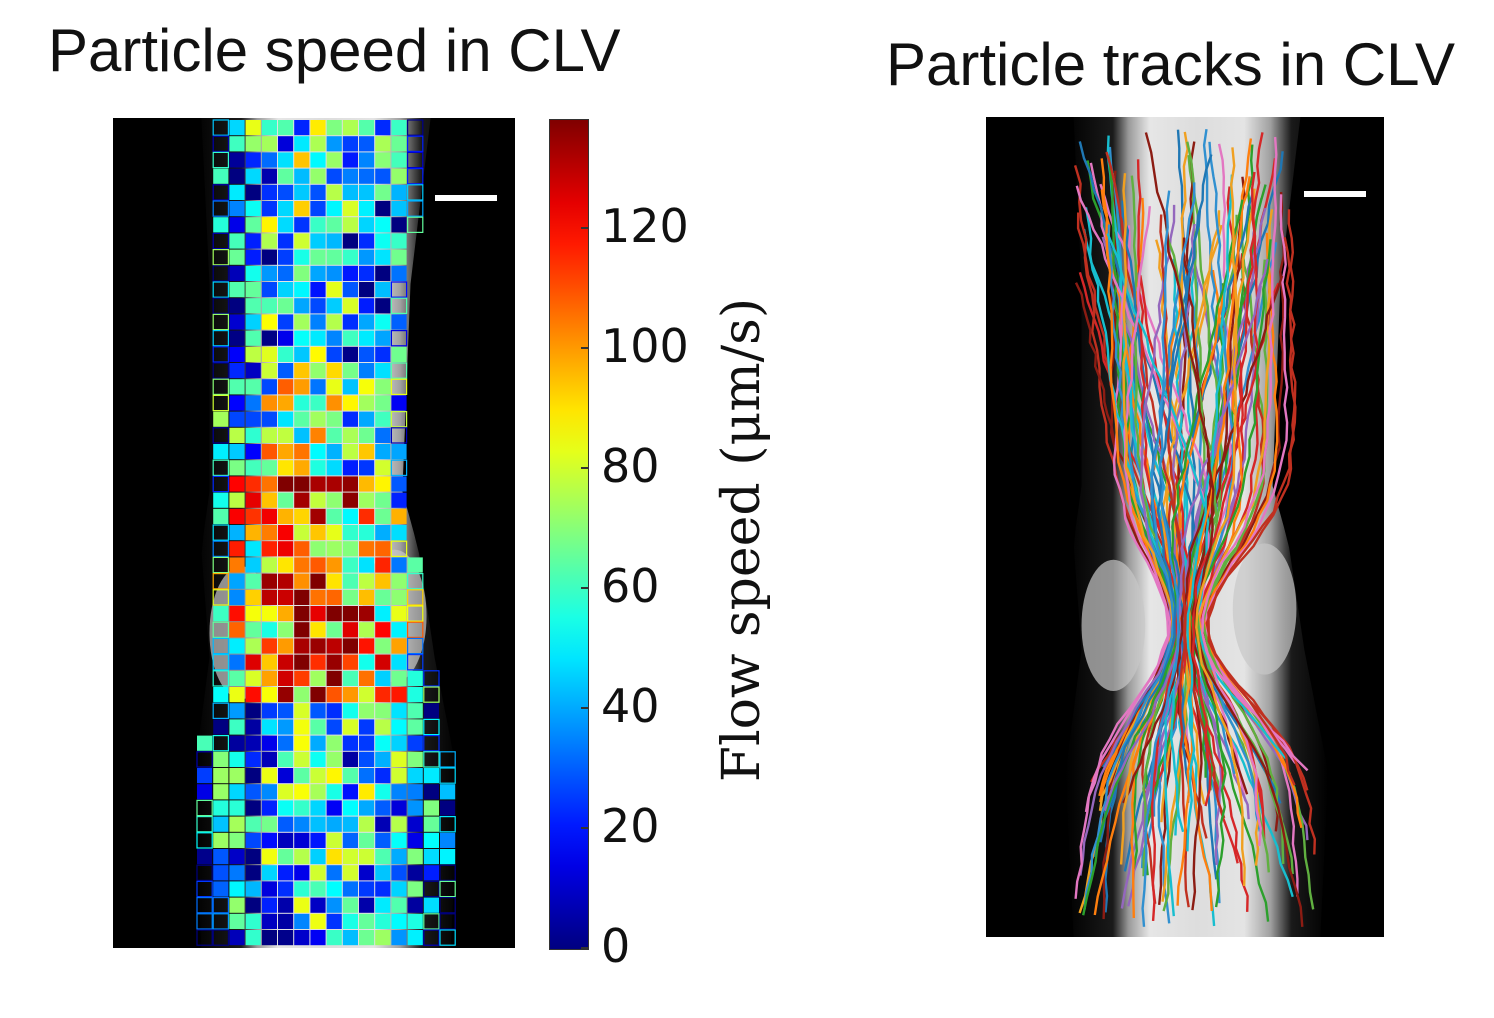 This screenshot has width=1494, height=1018. Describe the element at coordinates (334, 50) in the screenshot. I see `left-panel-title: Particle speed in CLV` at that location.